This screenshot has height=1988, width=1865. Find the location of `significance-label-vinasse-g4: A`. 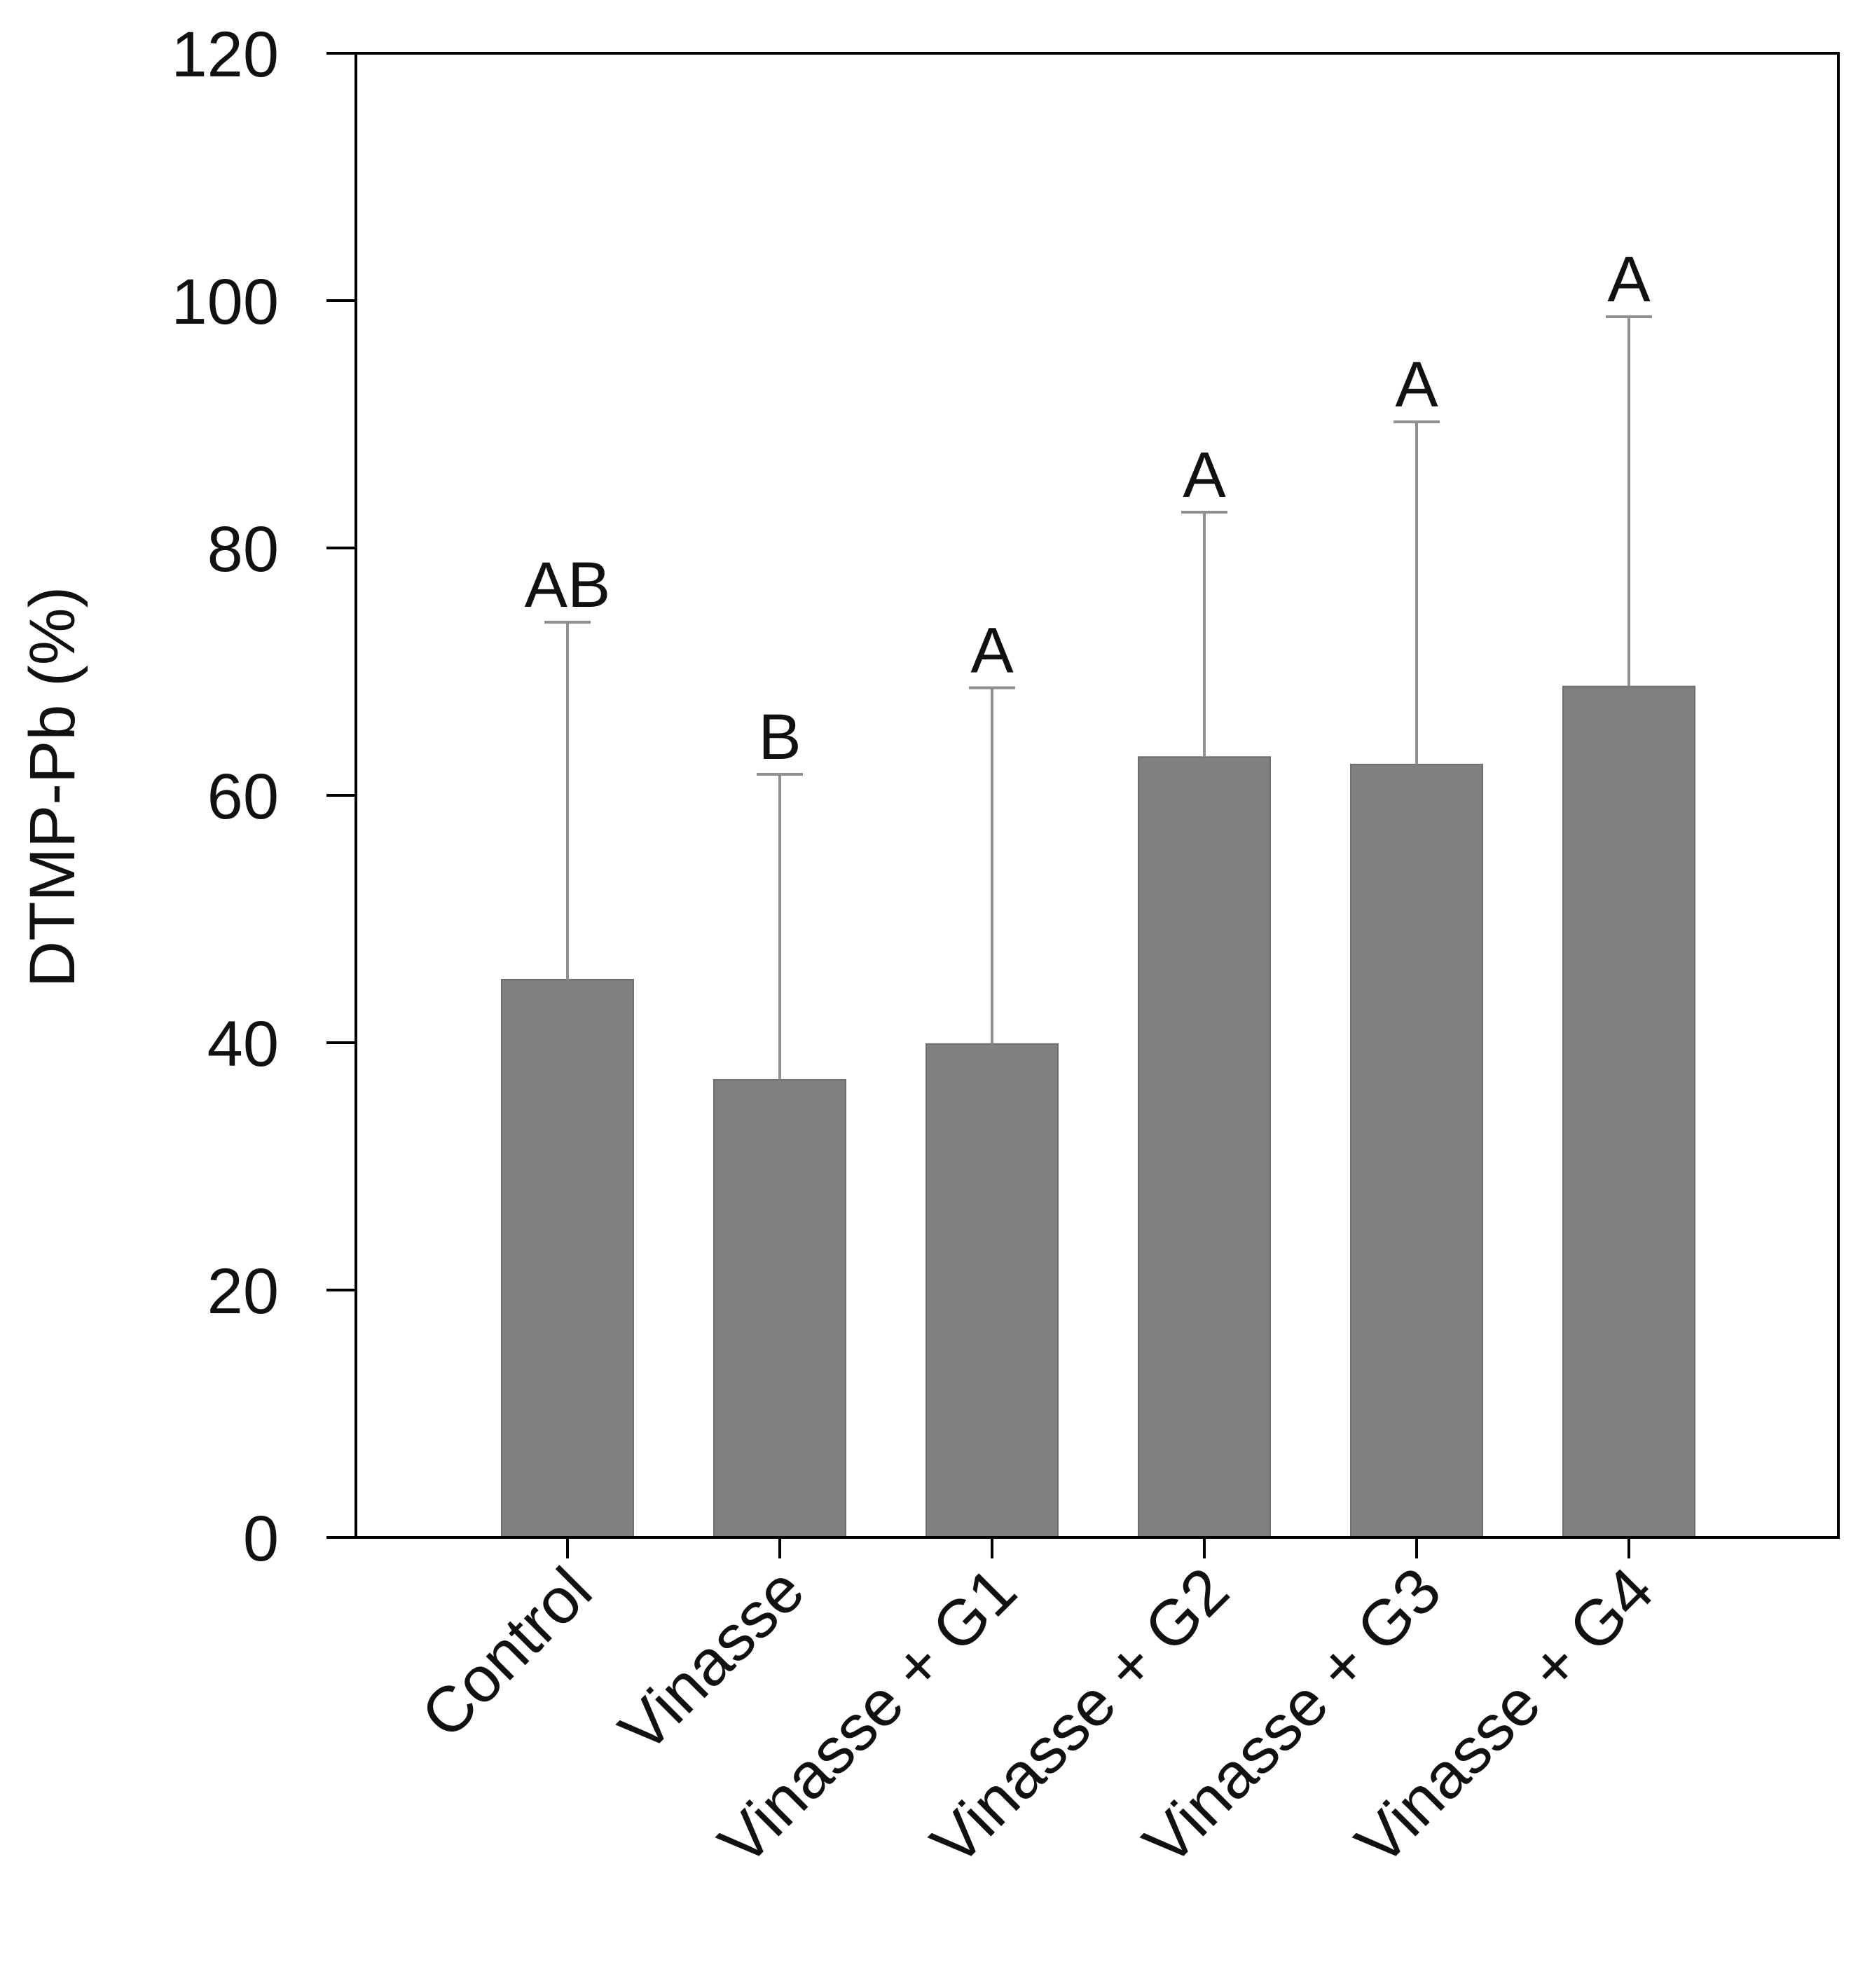

significance-label-vinasse-g4: A is located at coordinates (1629, 279).